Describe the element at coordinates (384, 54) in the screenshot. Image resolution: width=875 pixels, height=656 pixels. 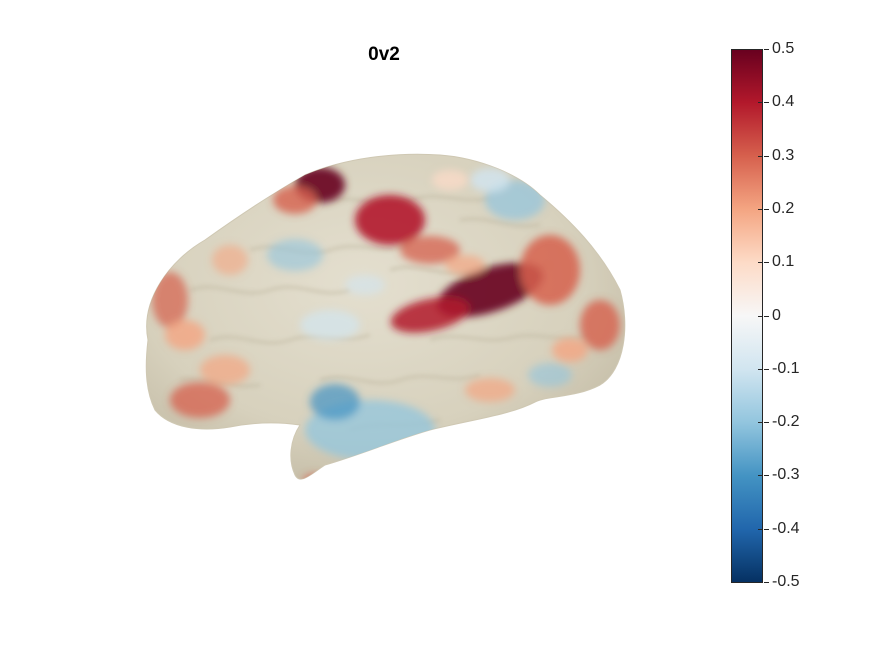
I see `figure-title: 0v2` at that location.